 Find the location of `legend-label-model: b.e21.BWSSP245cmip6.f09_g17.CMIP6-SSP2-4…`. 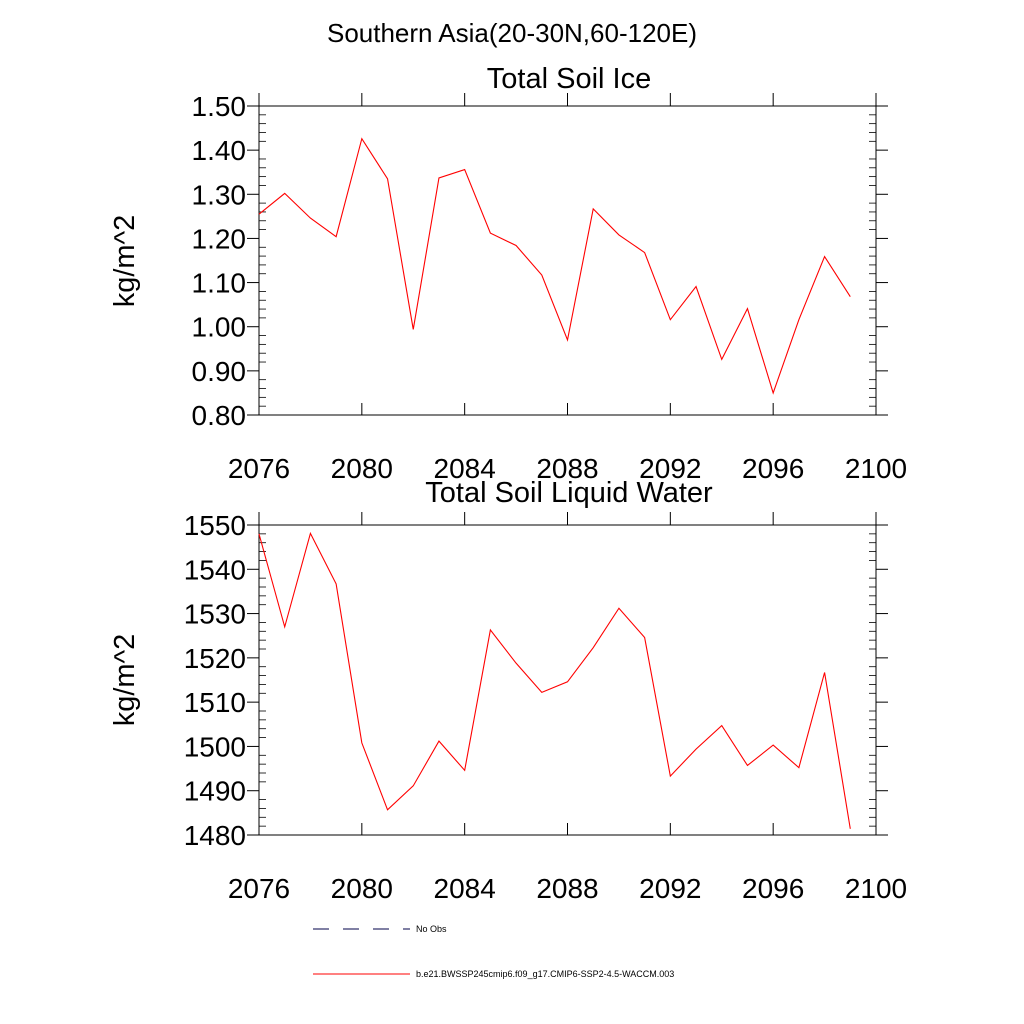

legend-label-model: b.e21.BWSSP245cmip6.f09_g17.CMIP6-SSP2-4… is located at coordinates (545, 974).